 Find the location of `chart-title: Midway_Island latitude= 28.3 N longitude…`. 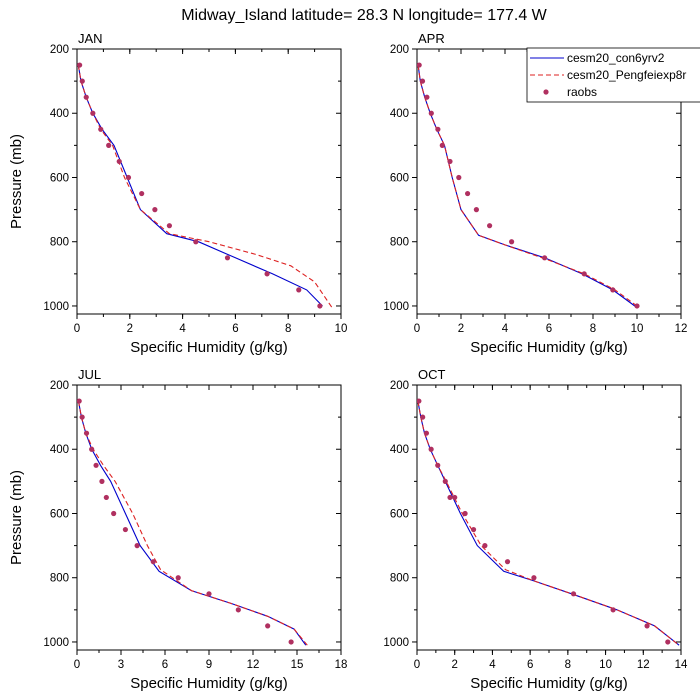

chart-title: Midway_Island latitude= 28.3 N longitude… is located at coordinates (364, 15).